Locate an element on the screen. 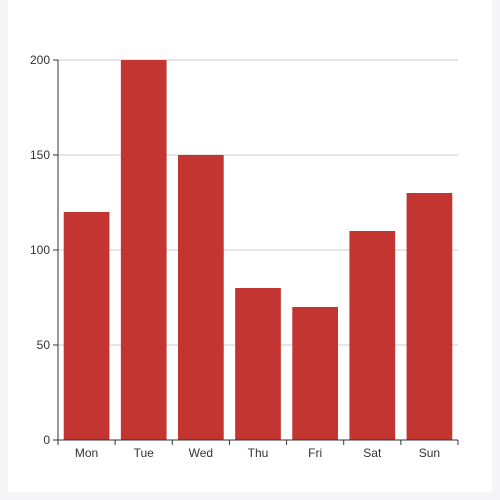 The width and height of the screenshot is (500, 500). x-tick-label-wed: Wed is located at coordinates (201, 453).